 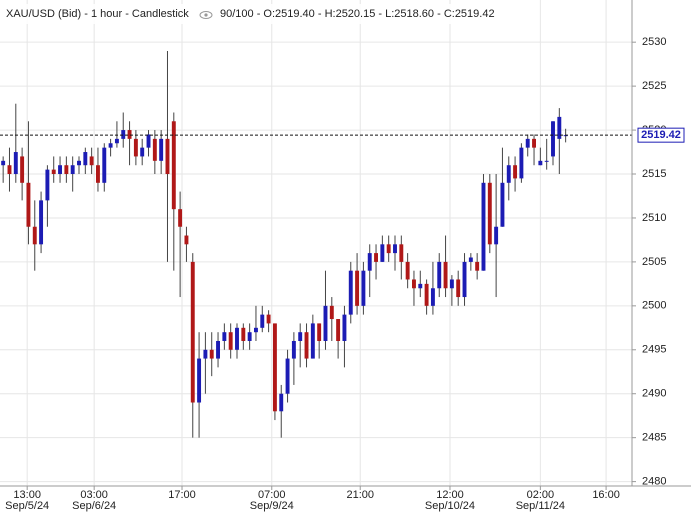 What do you see at coordinates (94, 506) in the screenshot?
I see `x-tick-date: Sep/6/24` at bounding box center [94, 506].